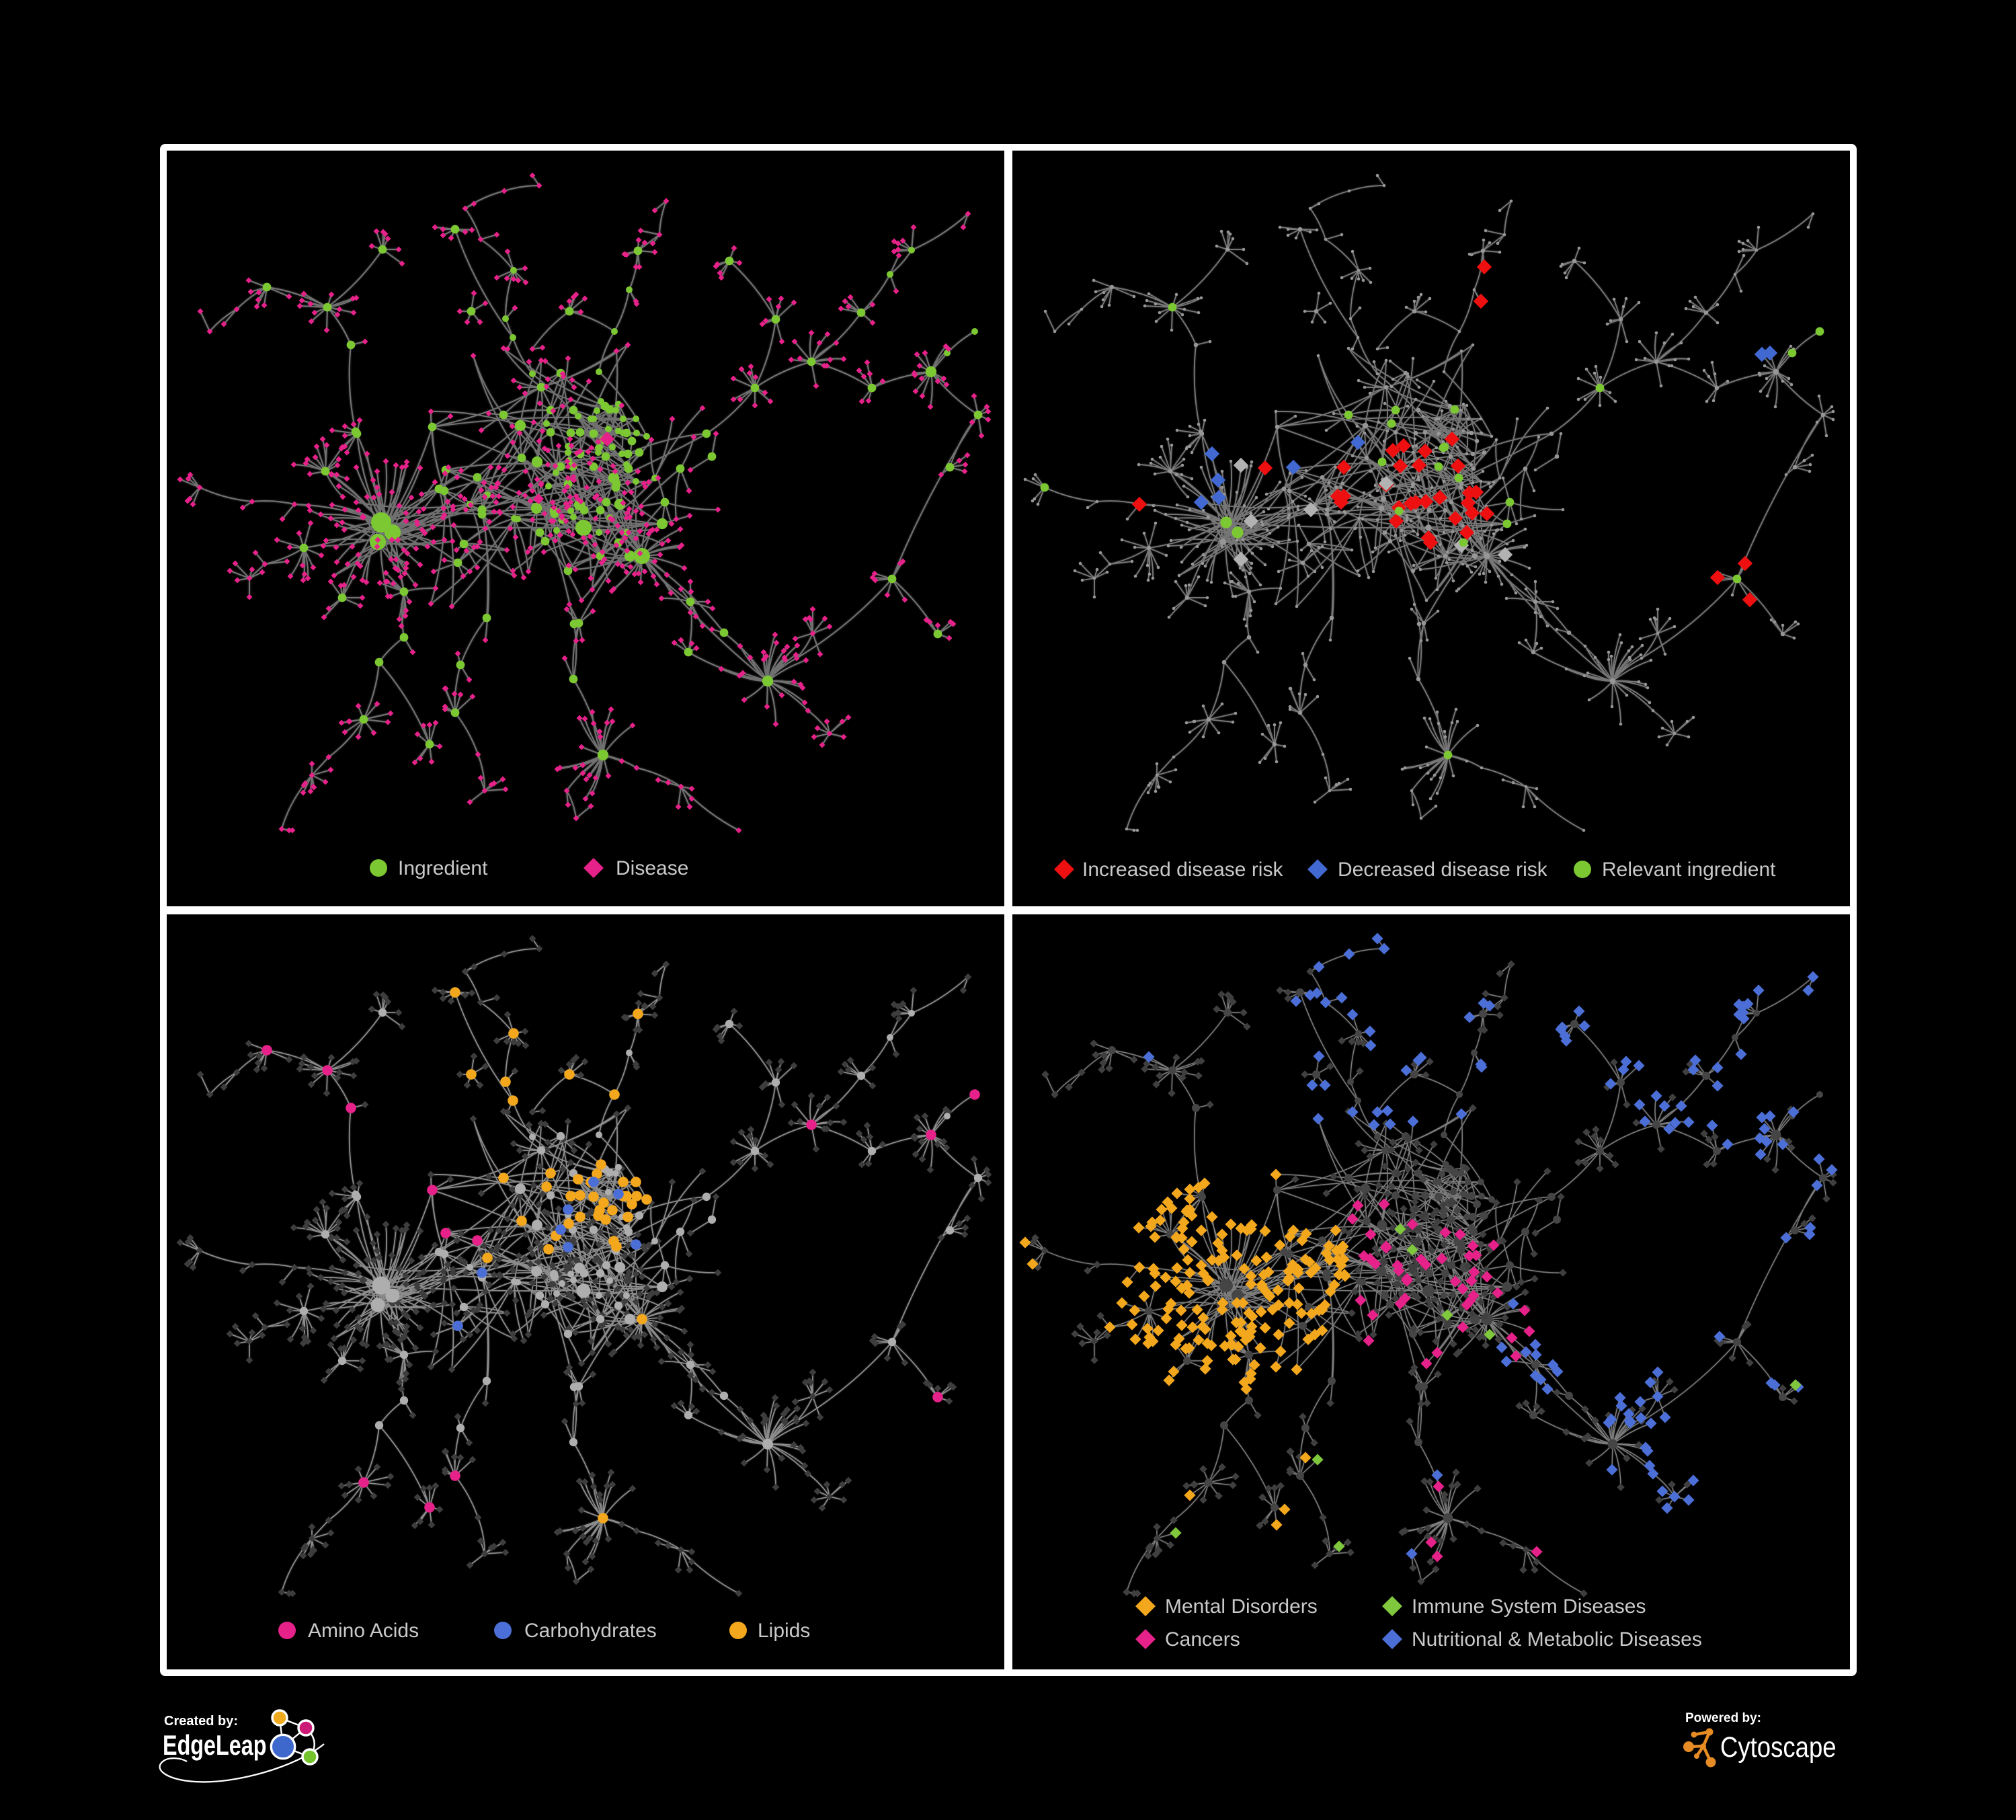 This screenshot has height=1820, width=2016. I want to click on svg-text: Immune System Diseases, so click(1529, 1606).